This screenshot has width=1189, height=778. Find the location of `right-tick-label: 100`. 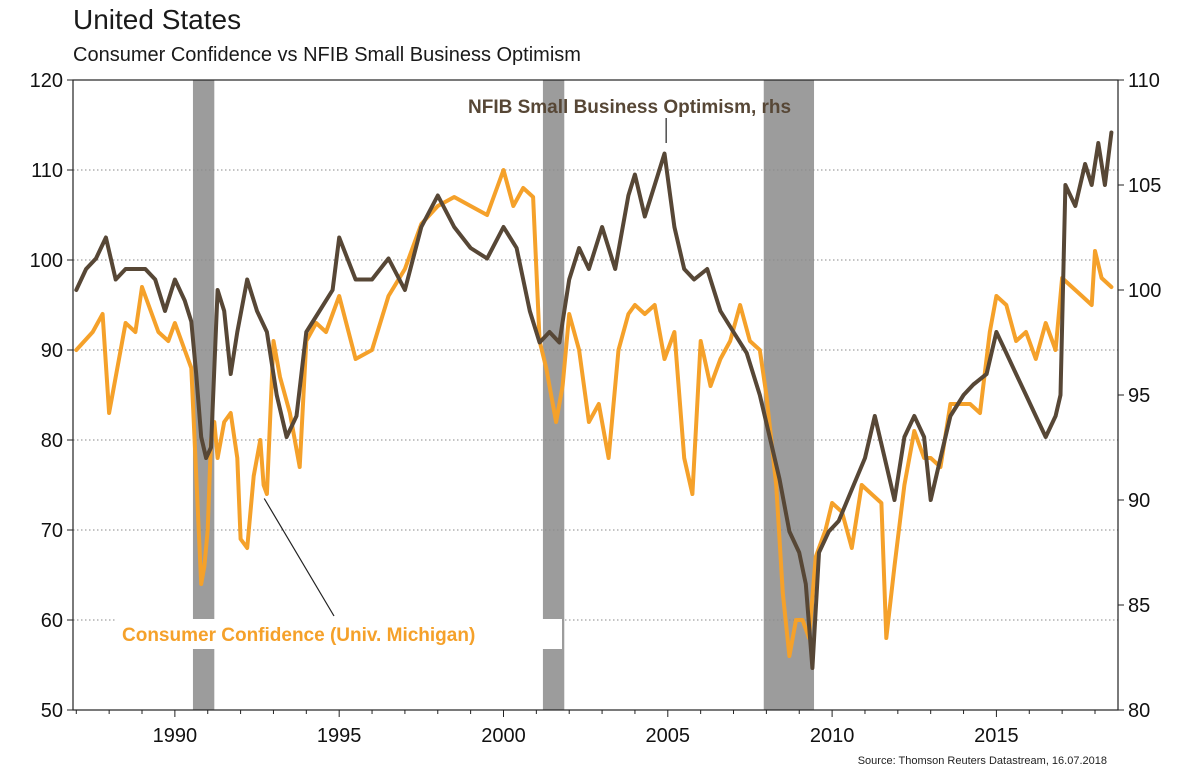

right-tick-label: 100 is located at coordinates (1144, 291).